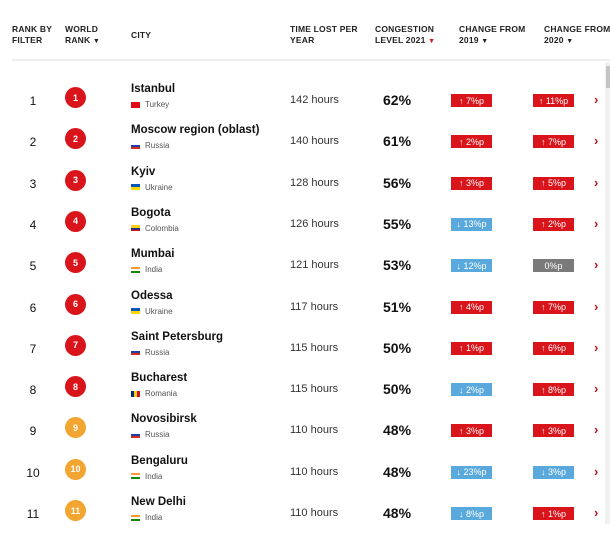 The height and width of the screenshot is (534, 610). Describe the element at coordinates (471, 348) in the screenshot. I see `change-2019-badge: ↑ 1%p` at that location.